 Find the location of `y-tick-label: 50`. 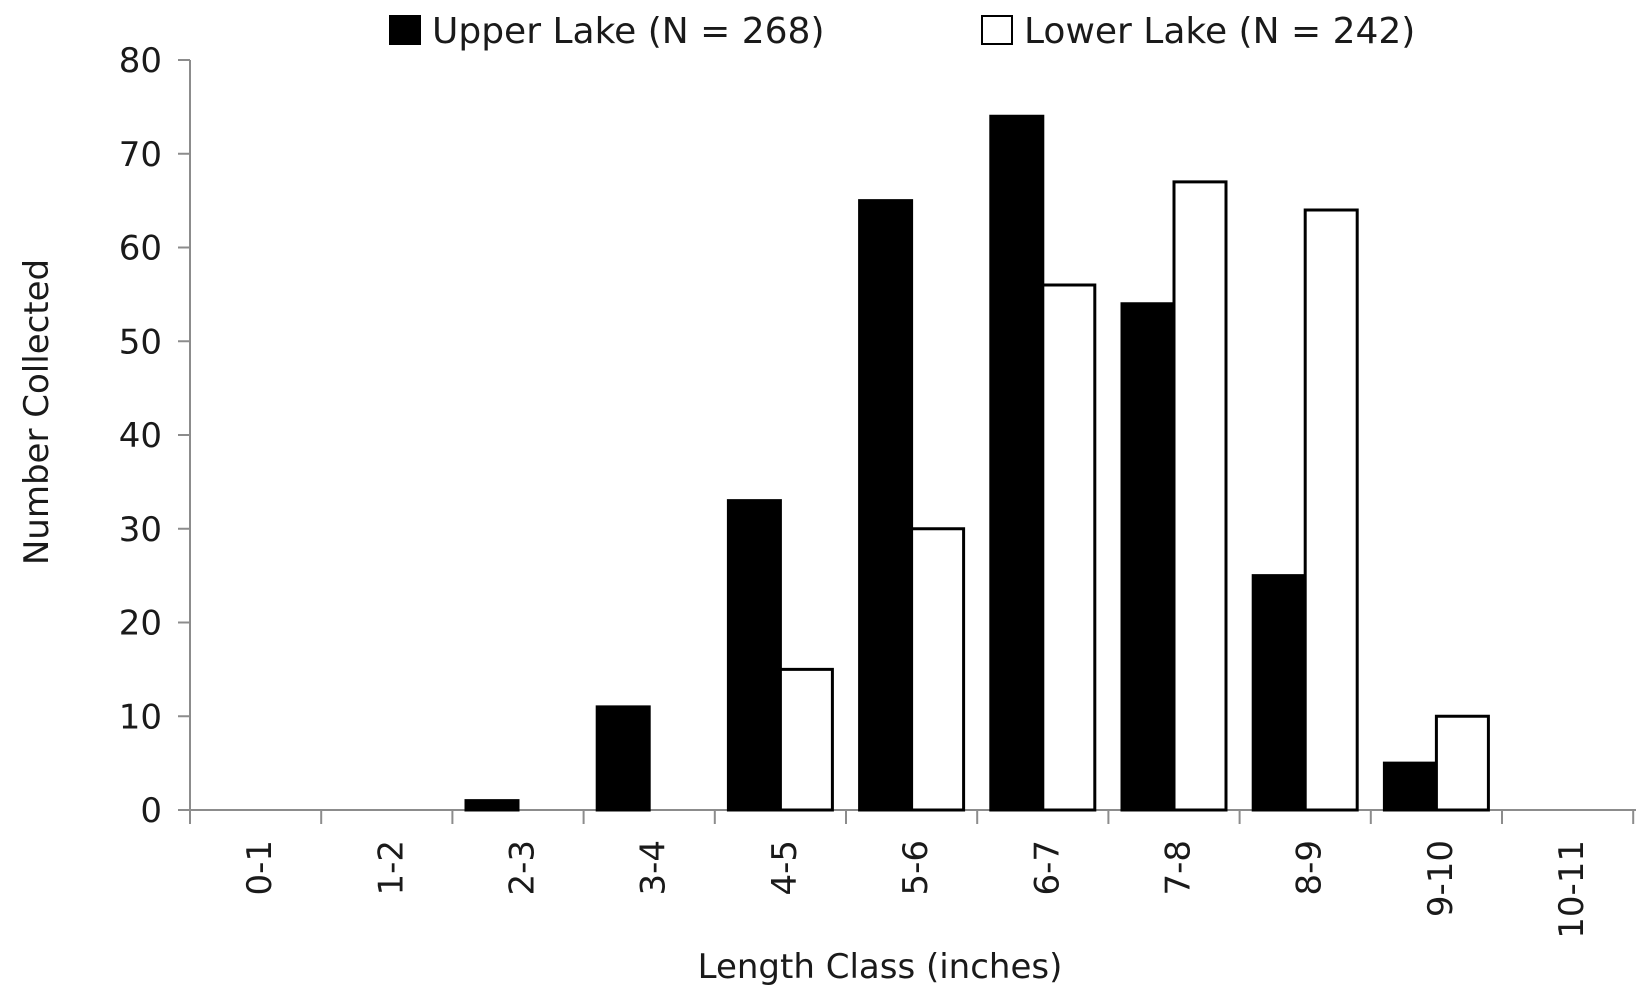

y-tick-label: 50 is located at coordinates (140, 342).